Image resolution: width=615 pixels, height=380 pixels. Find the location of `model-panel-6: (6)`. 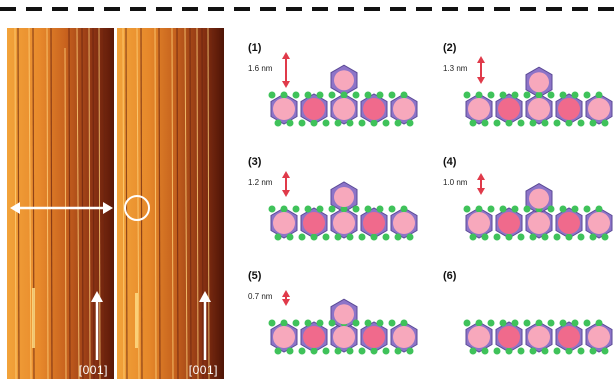

model-panel-6: (6) is located at coordinates (529, 325).